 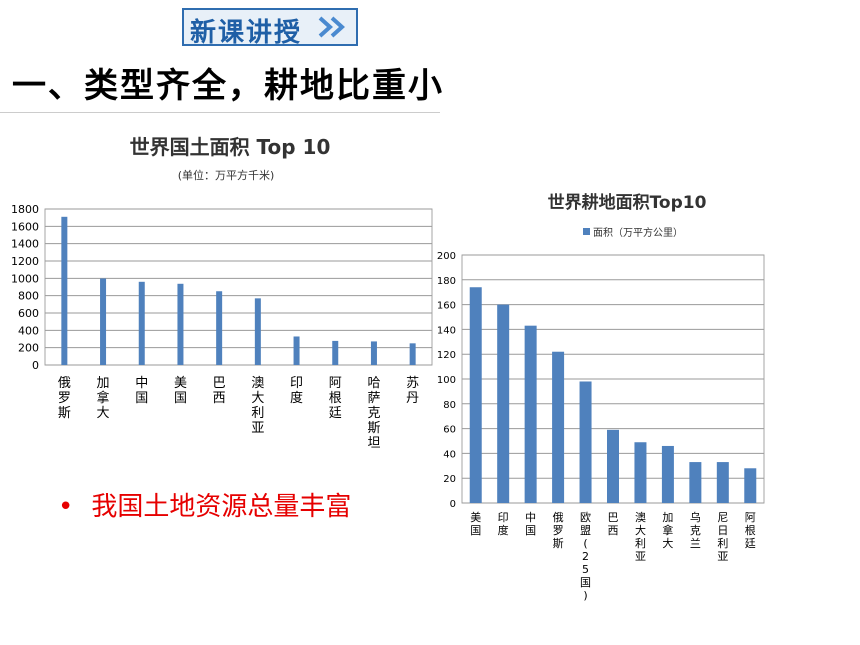 What do you see at coordinates (475, 524) in the screenshot?
I see `farmland-chart-x-tick-label: 美国` at bounding box center [475, 524].